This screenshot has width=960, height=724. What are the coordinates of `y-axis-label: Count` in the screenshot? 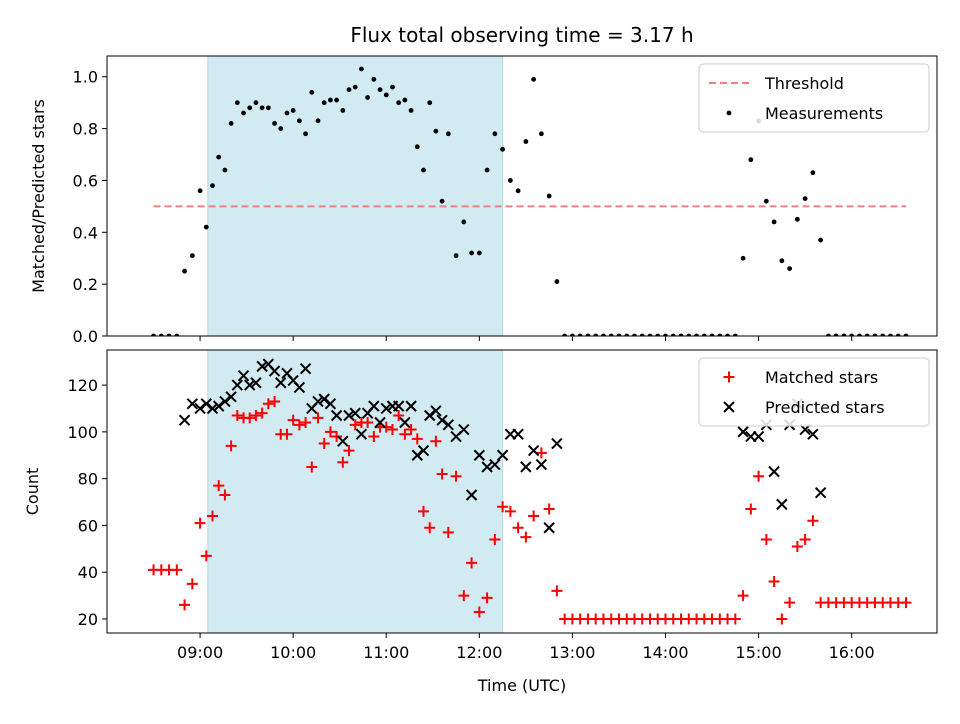 It's located at (32, 492).